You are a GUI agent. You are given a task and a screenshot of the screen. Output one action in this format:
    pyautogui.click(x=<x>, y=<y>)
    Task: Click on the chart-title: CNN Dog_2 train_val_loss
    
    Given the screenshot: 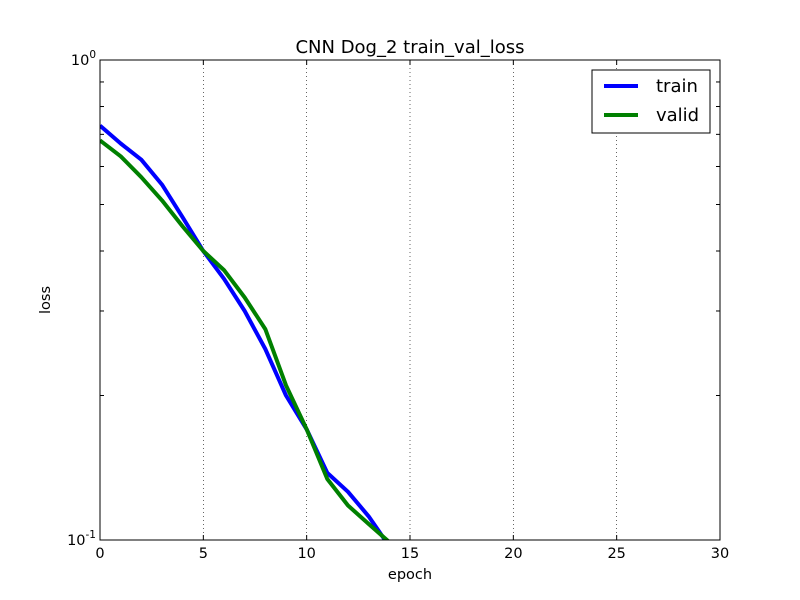 What is the action you would take?
    pyautogui.click(x=409, y=47)
    